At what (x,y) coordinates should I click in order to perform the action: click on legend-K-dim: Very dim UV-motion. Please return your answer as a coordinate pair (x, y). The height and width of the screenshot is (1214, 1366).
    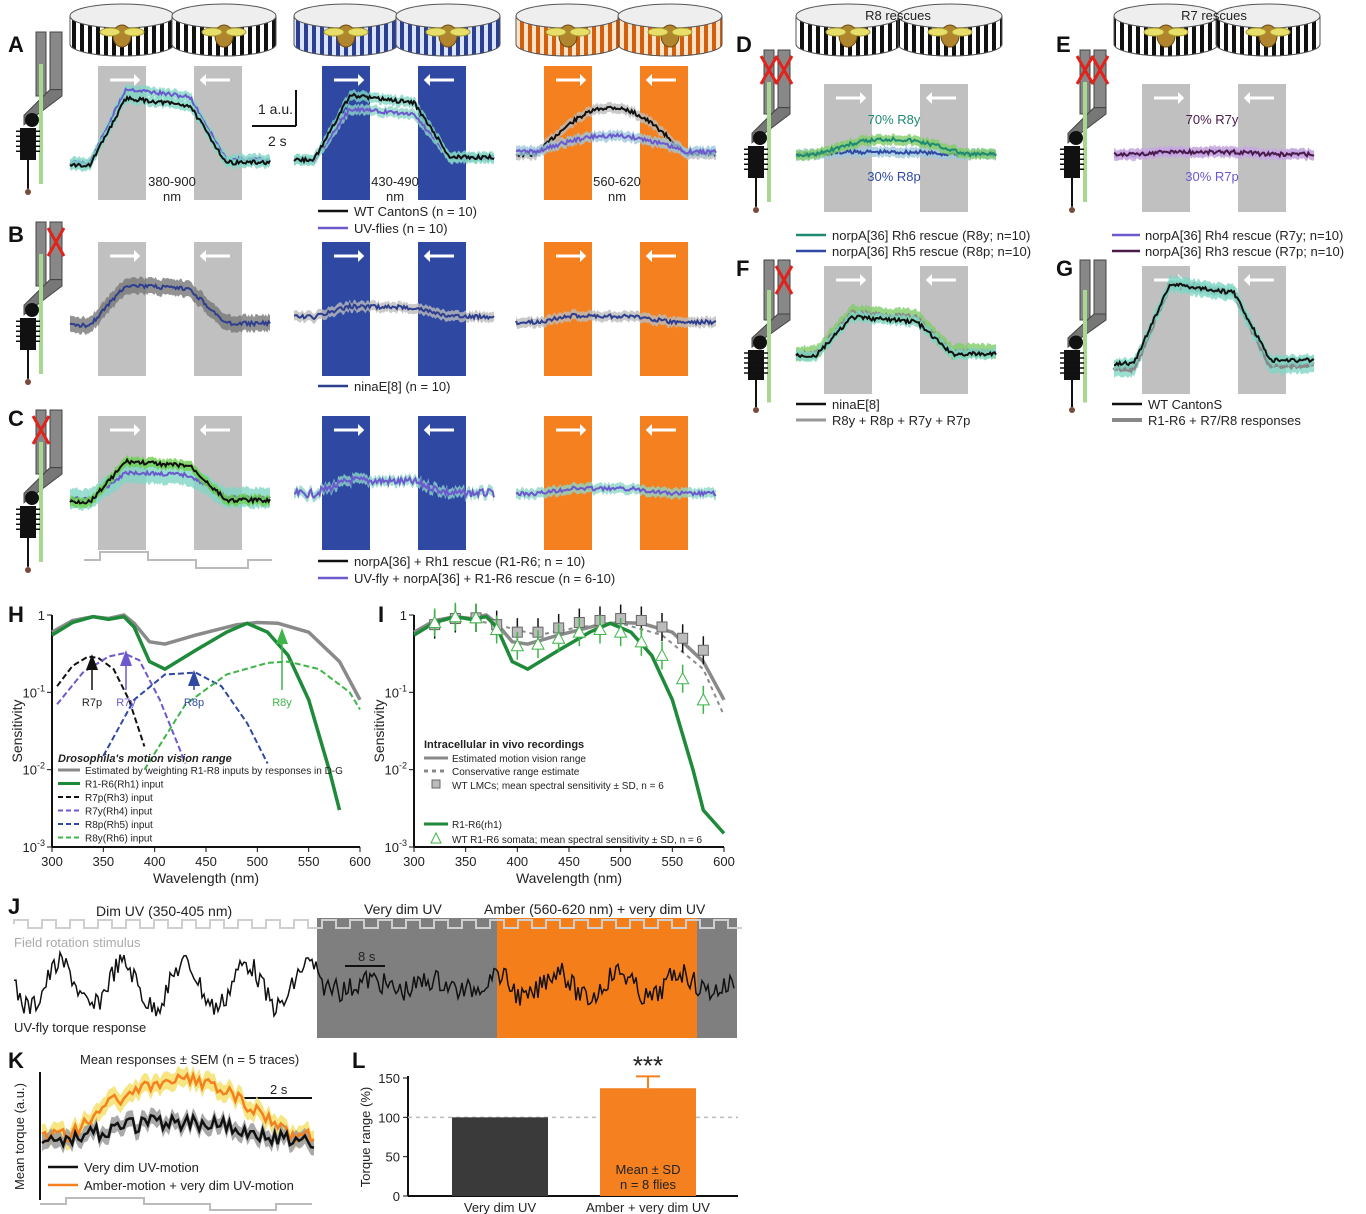
    Looking at the image, I should click on (141, 1167).